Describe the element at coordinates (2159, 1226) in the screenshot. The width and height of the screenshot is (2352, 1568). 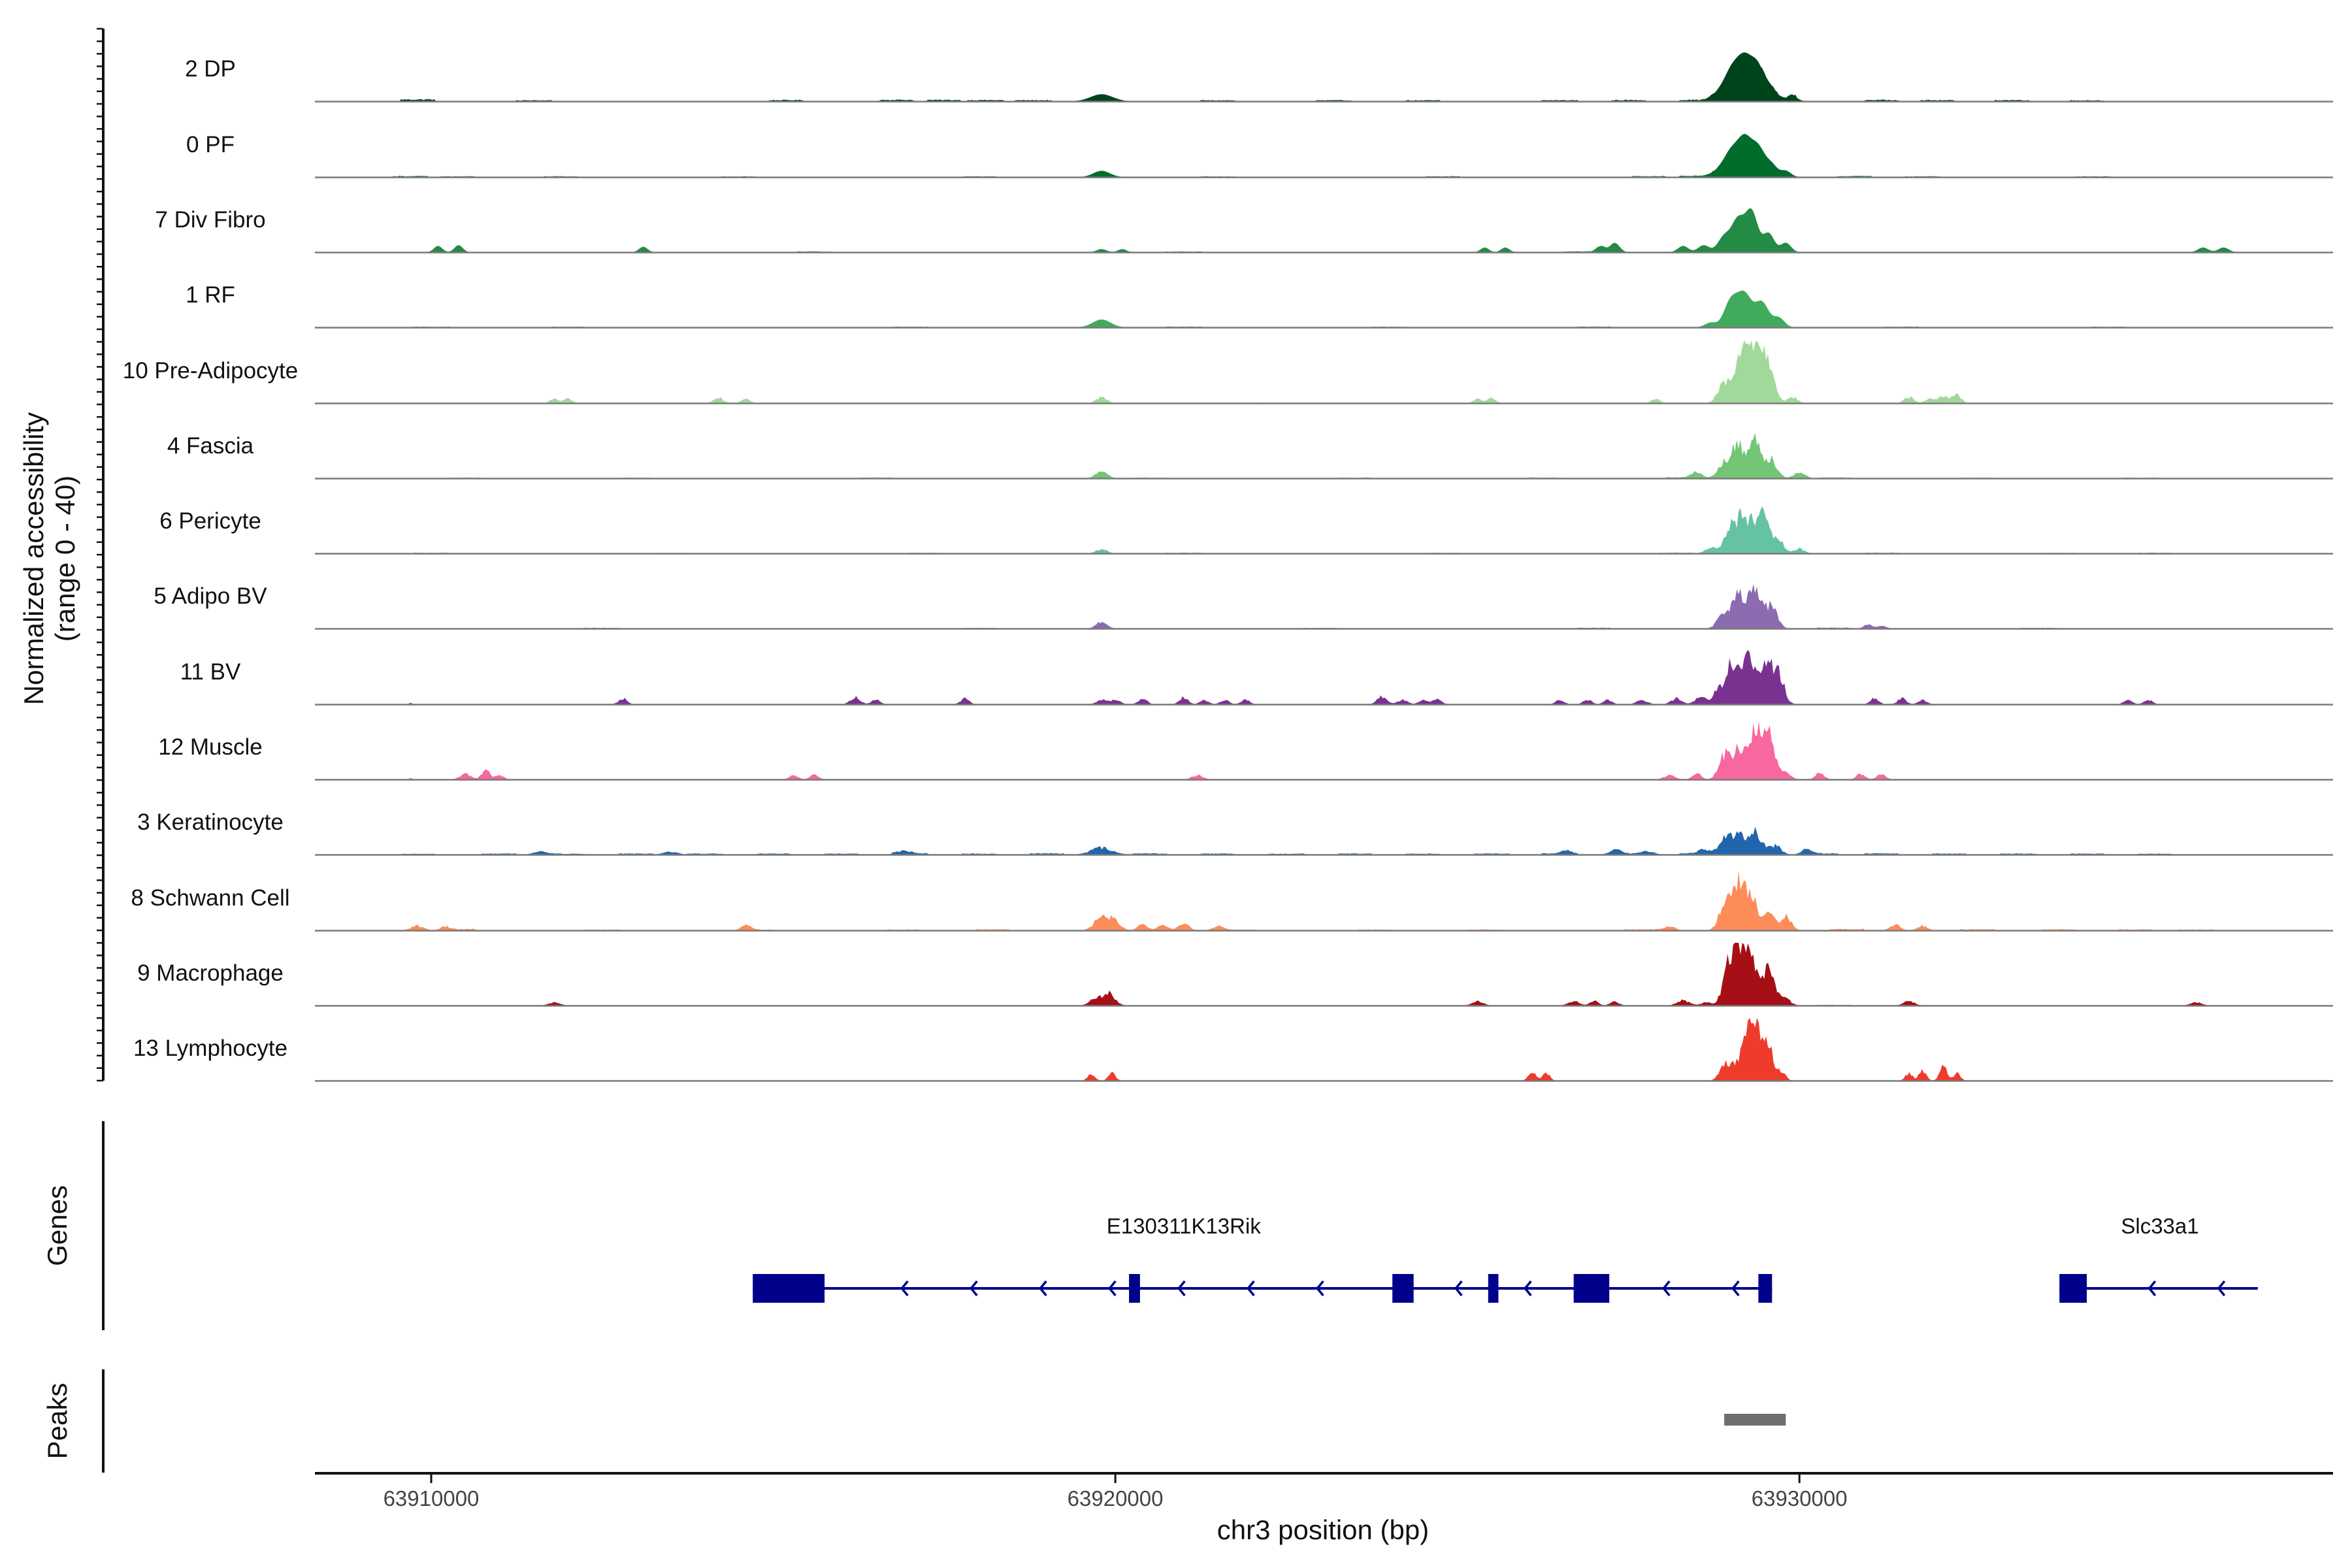
I see `gene-label: Slc33a1` at that location.